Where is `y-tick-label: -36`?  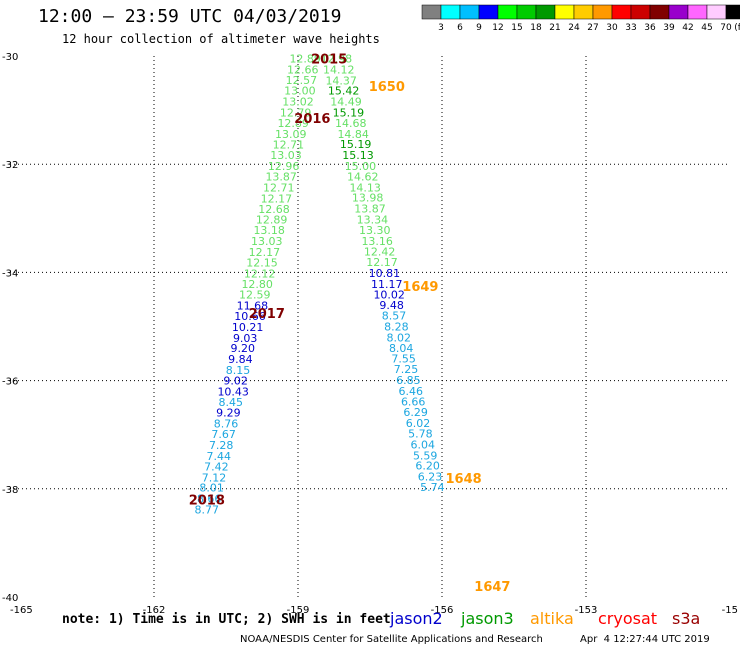 y-tick-label: -36 is located at coordinates (10, 382).